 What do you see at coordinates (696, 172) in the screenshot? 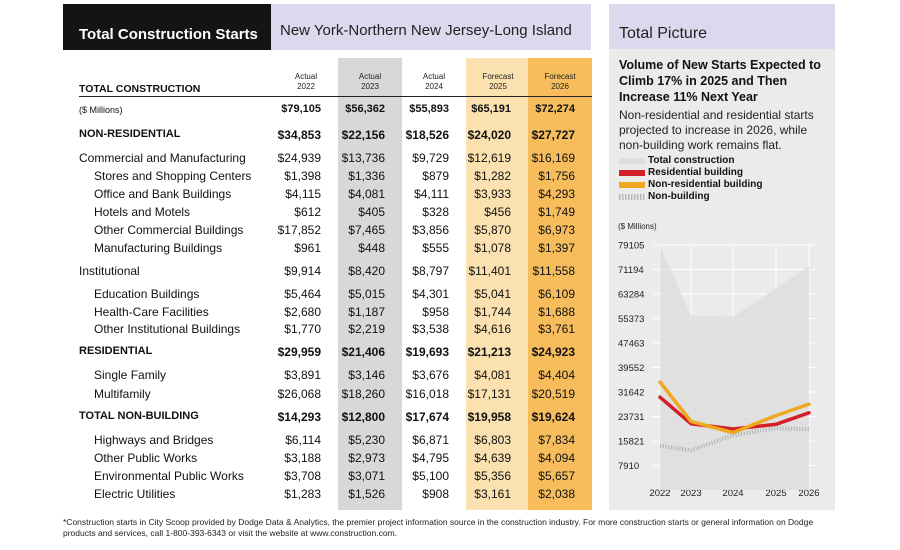
I see `legend-label: Residential building` at bounding box center [696, 172].